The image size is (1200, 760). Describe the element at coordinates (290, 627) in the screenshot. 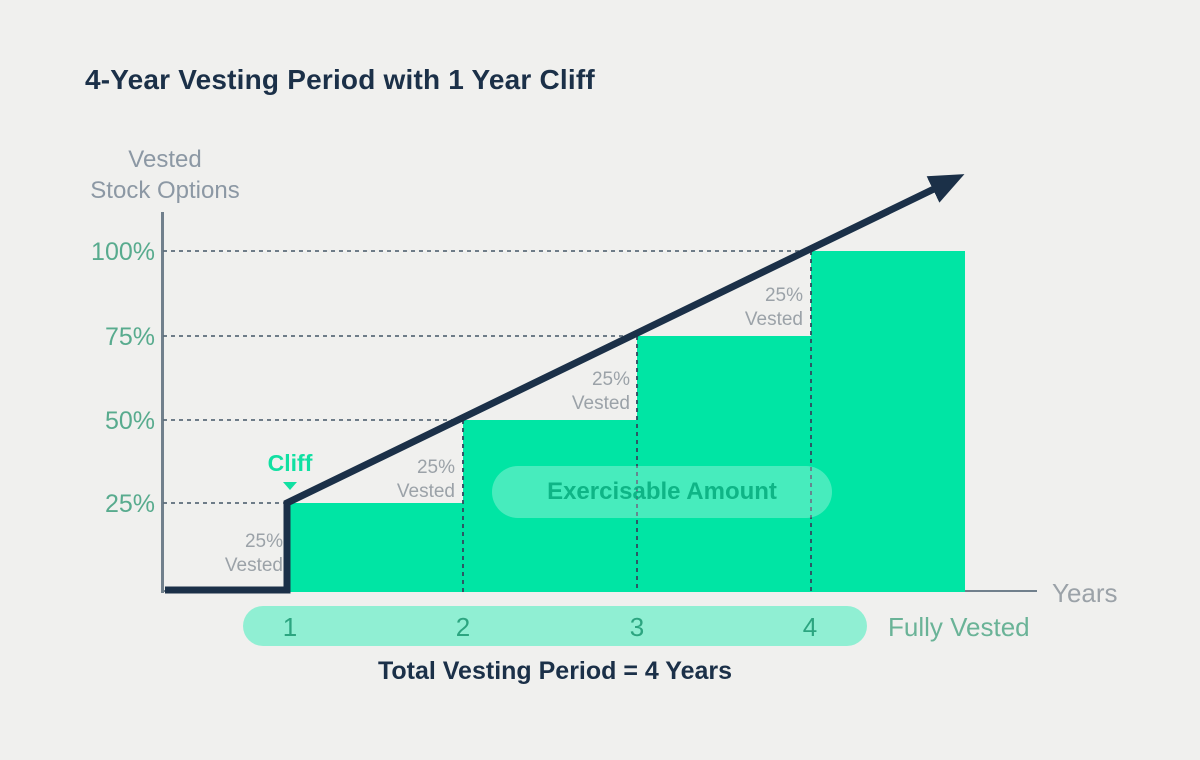

I see `x-tick-1: 1` at that location.